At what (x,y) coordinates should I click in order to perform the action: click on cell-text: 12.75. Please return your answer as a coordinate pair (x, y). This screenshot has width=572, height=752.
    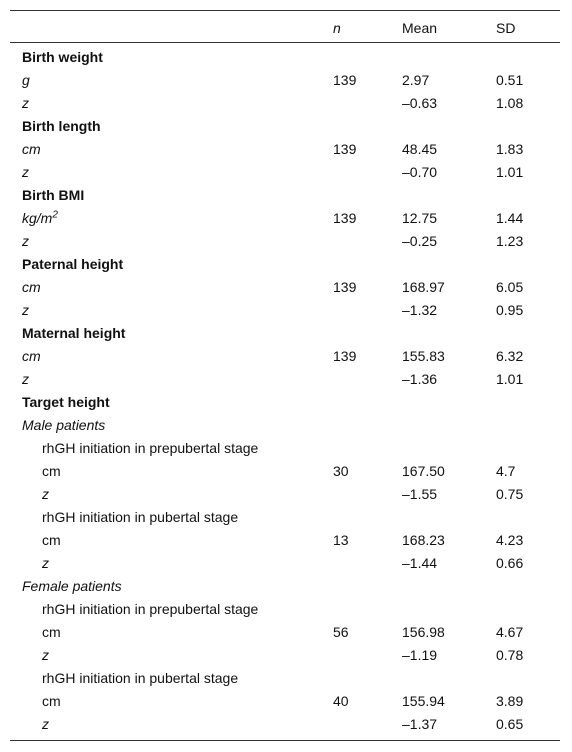
    Looking at the image, I should click on (420, 218).